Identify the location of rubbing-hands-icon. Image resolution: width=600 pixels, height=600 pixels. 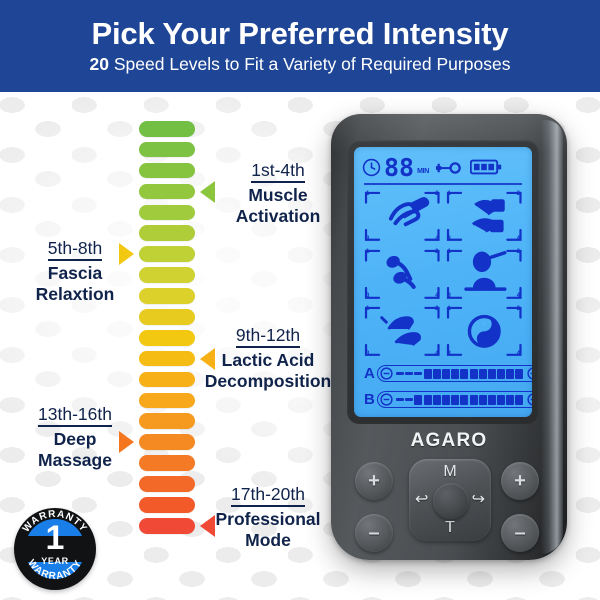
(400, 331).